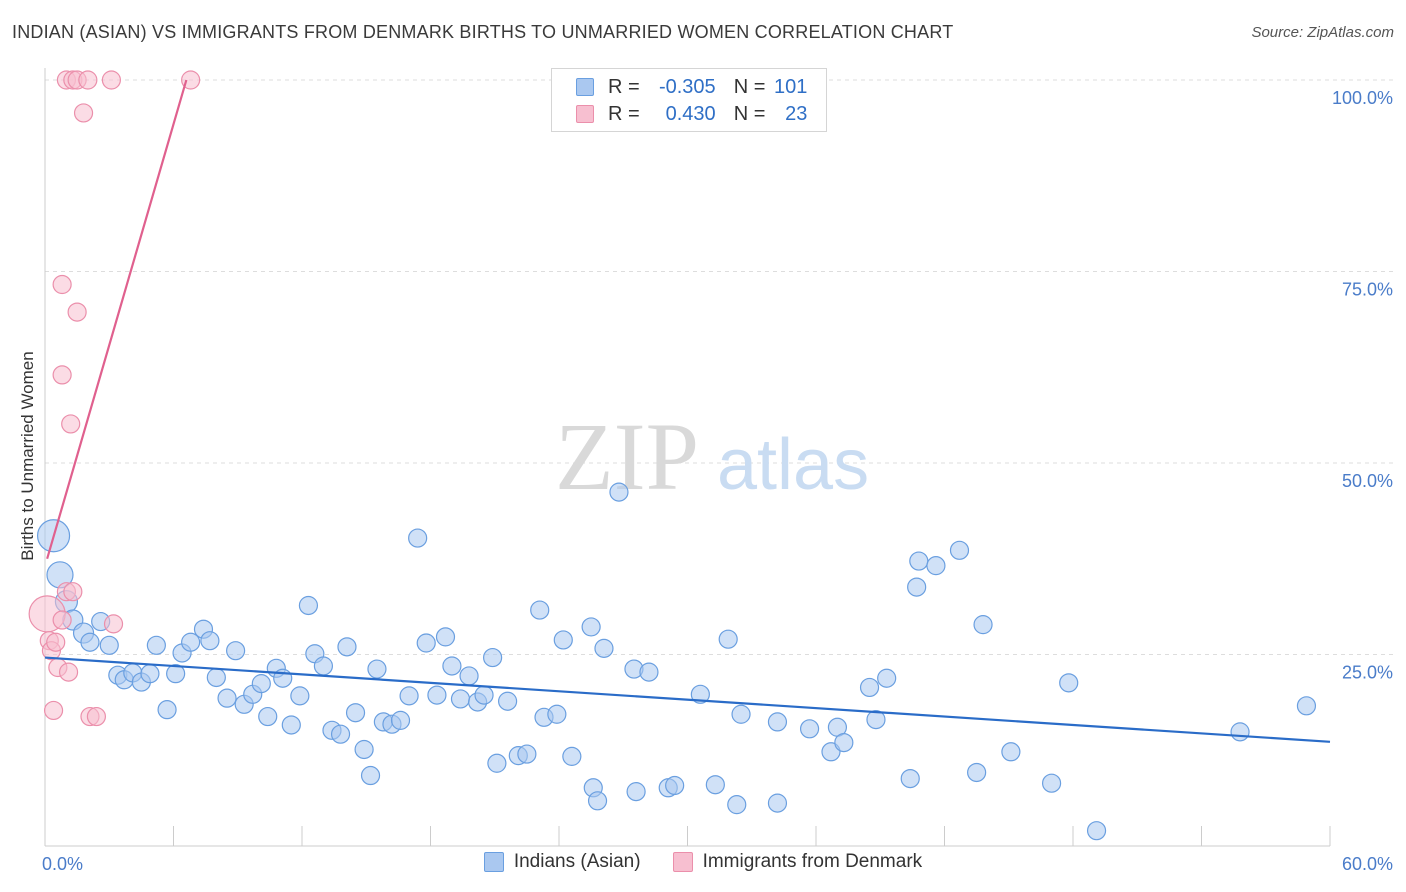 This screenshot has width=1406, height=892. I want to click on series-legend-label: Immigrants from Denmark, so click(812, 861).